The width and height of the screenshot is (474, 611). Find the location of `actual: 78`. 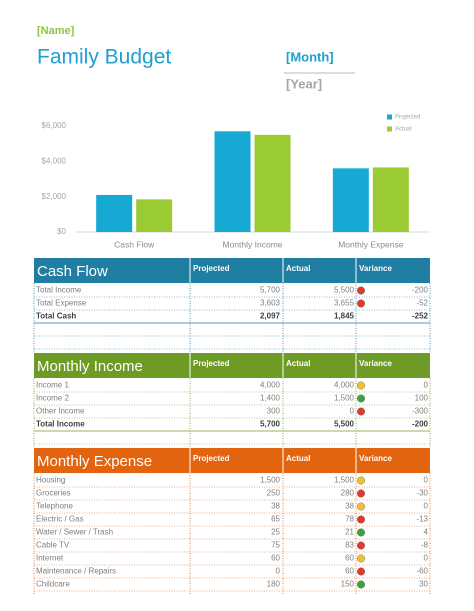

actual: 78 is located at coordinates (349, 519).